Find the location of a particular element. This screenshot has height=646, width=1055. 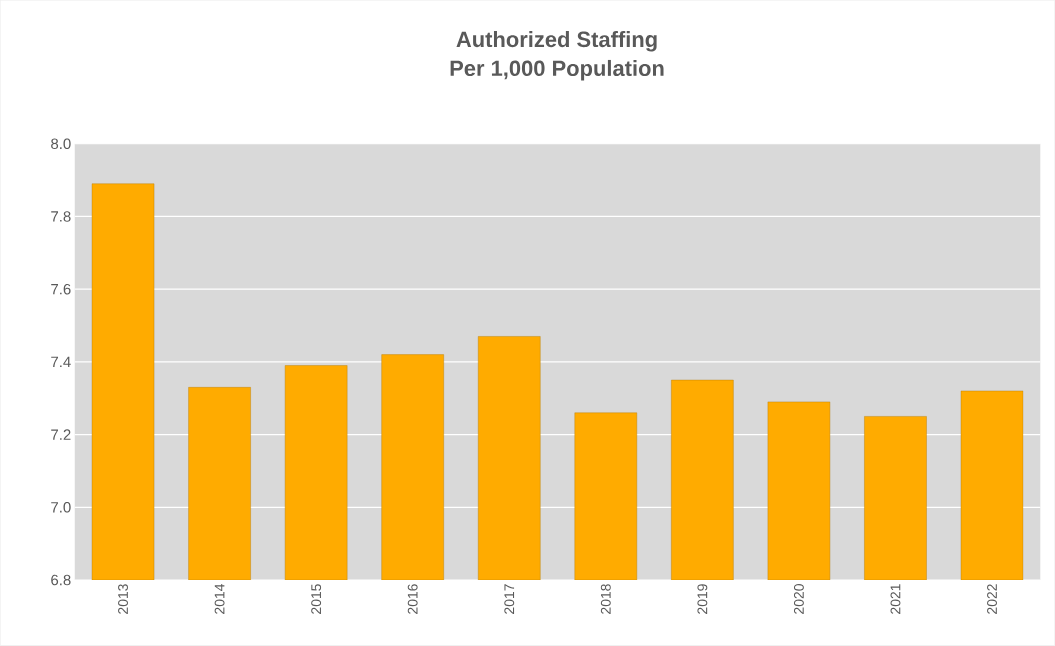

y-tick-label: 7.0 is located at coordinates (61, 507).